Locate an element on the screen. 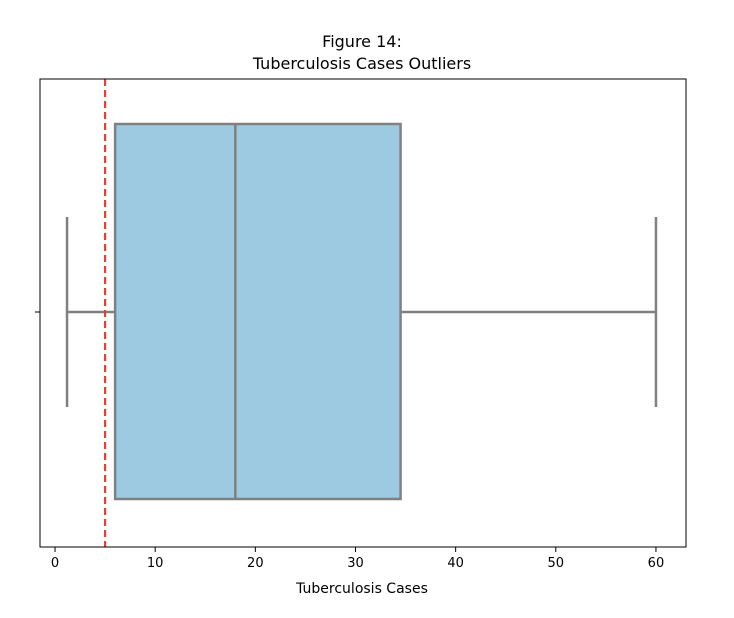 The width and height of the screenshot is (734, 618). x-tick-label-50: 50 is located at coordinates (556, 563).